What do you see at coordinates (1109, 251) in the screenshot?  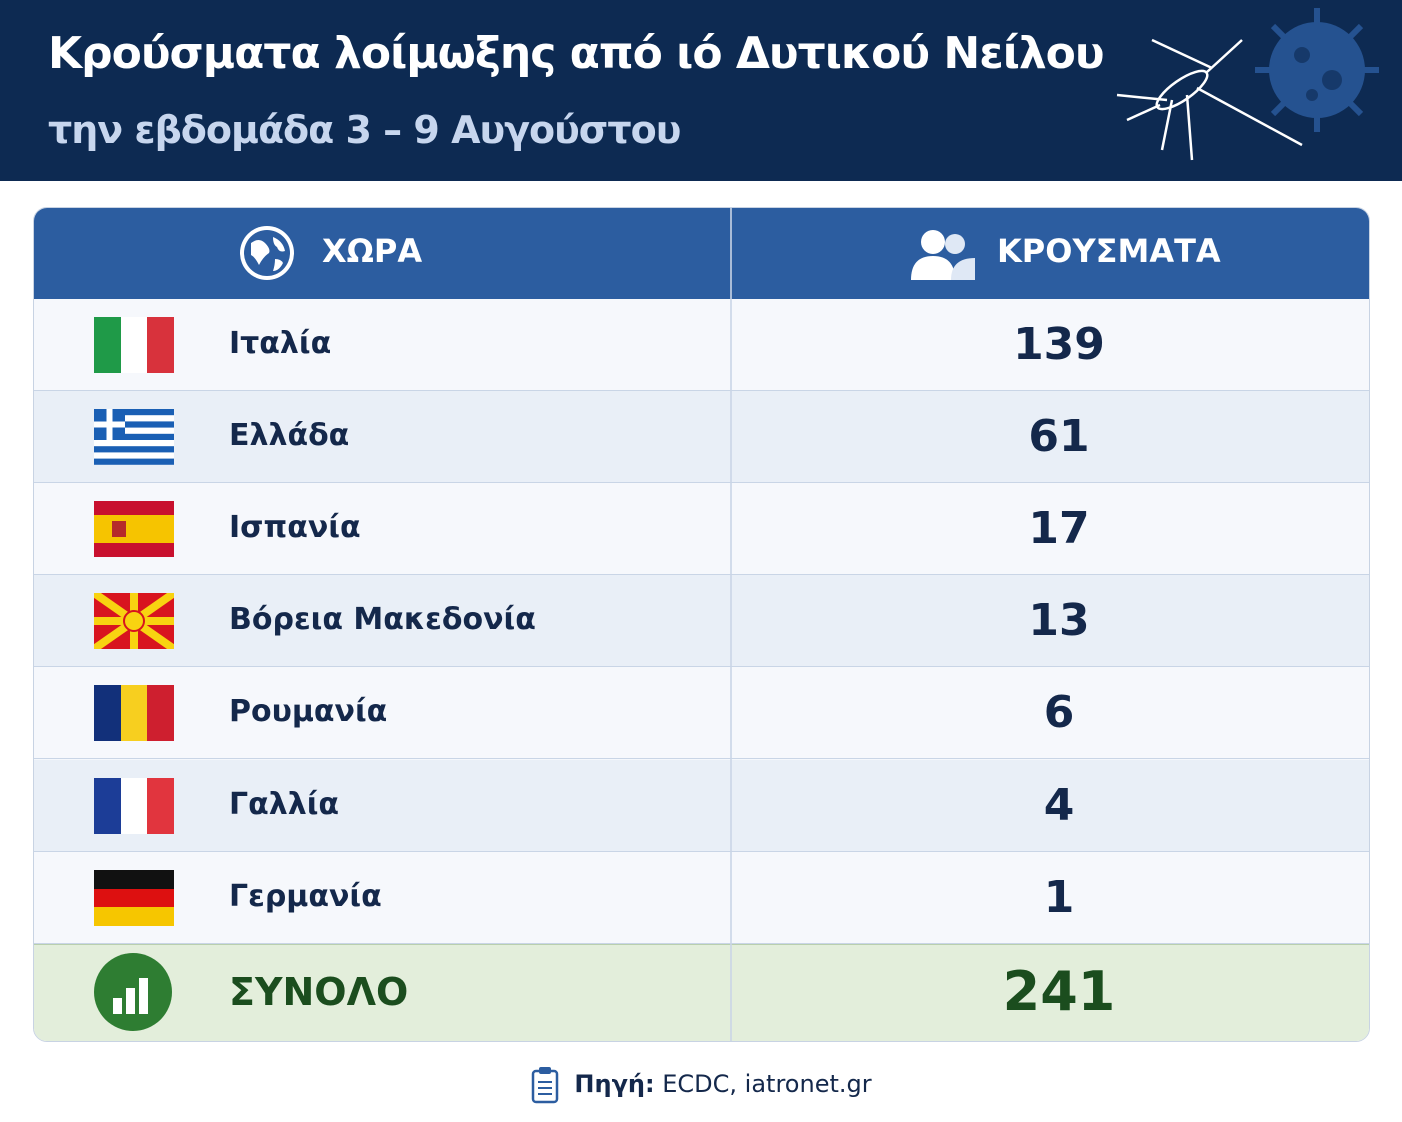 I see `column-header: ΚΡΟΥΣΜΑΤΑ` at bounding box center [1109, 251].